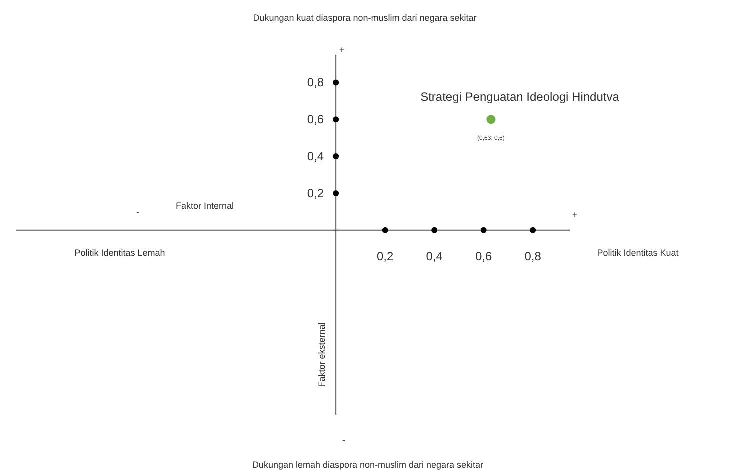 The width and height of the screenshot is (737, 474). I want to click on y-tick-label: 0,6, so click(315, 119).